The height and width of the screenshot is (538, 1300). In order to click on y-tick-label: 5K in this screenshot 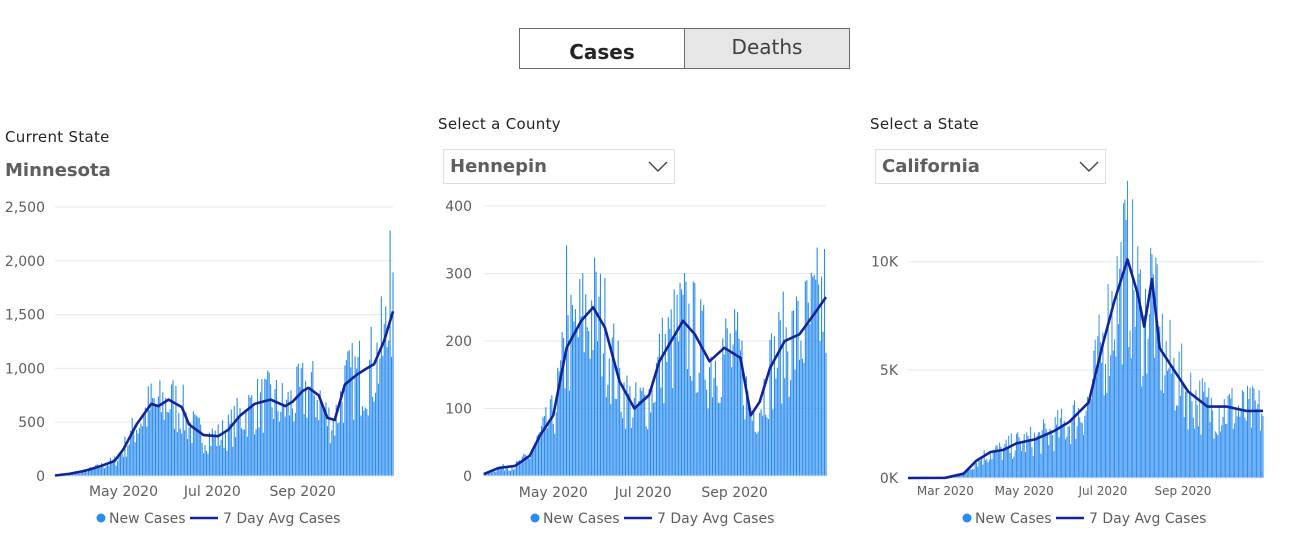, I will do `click(889, 371)`.